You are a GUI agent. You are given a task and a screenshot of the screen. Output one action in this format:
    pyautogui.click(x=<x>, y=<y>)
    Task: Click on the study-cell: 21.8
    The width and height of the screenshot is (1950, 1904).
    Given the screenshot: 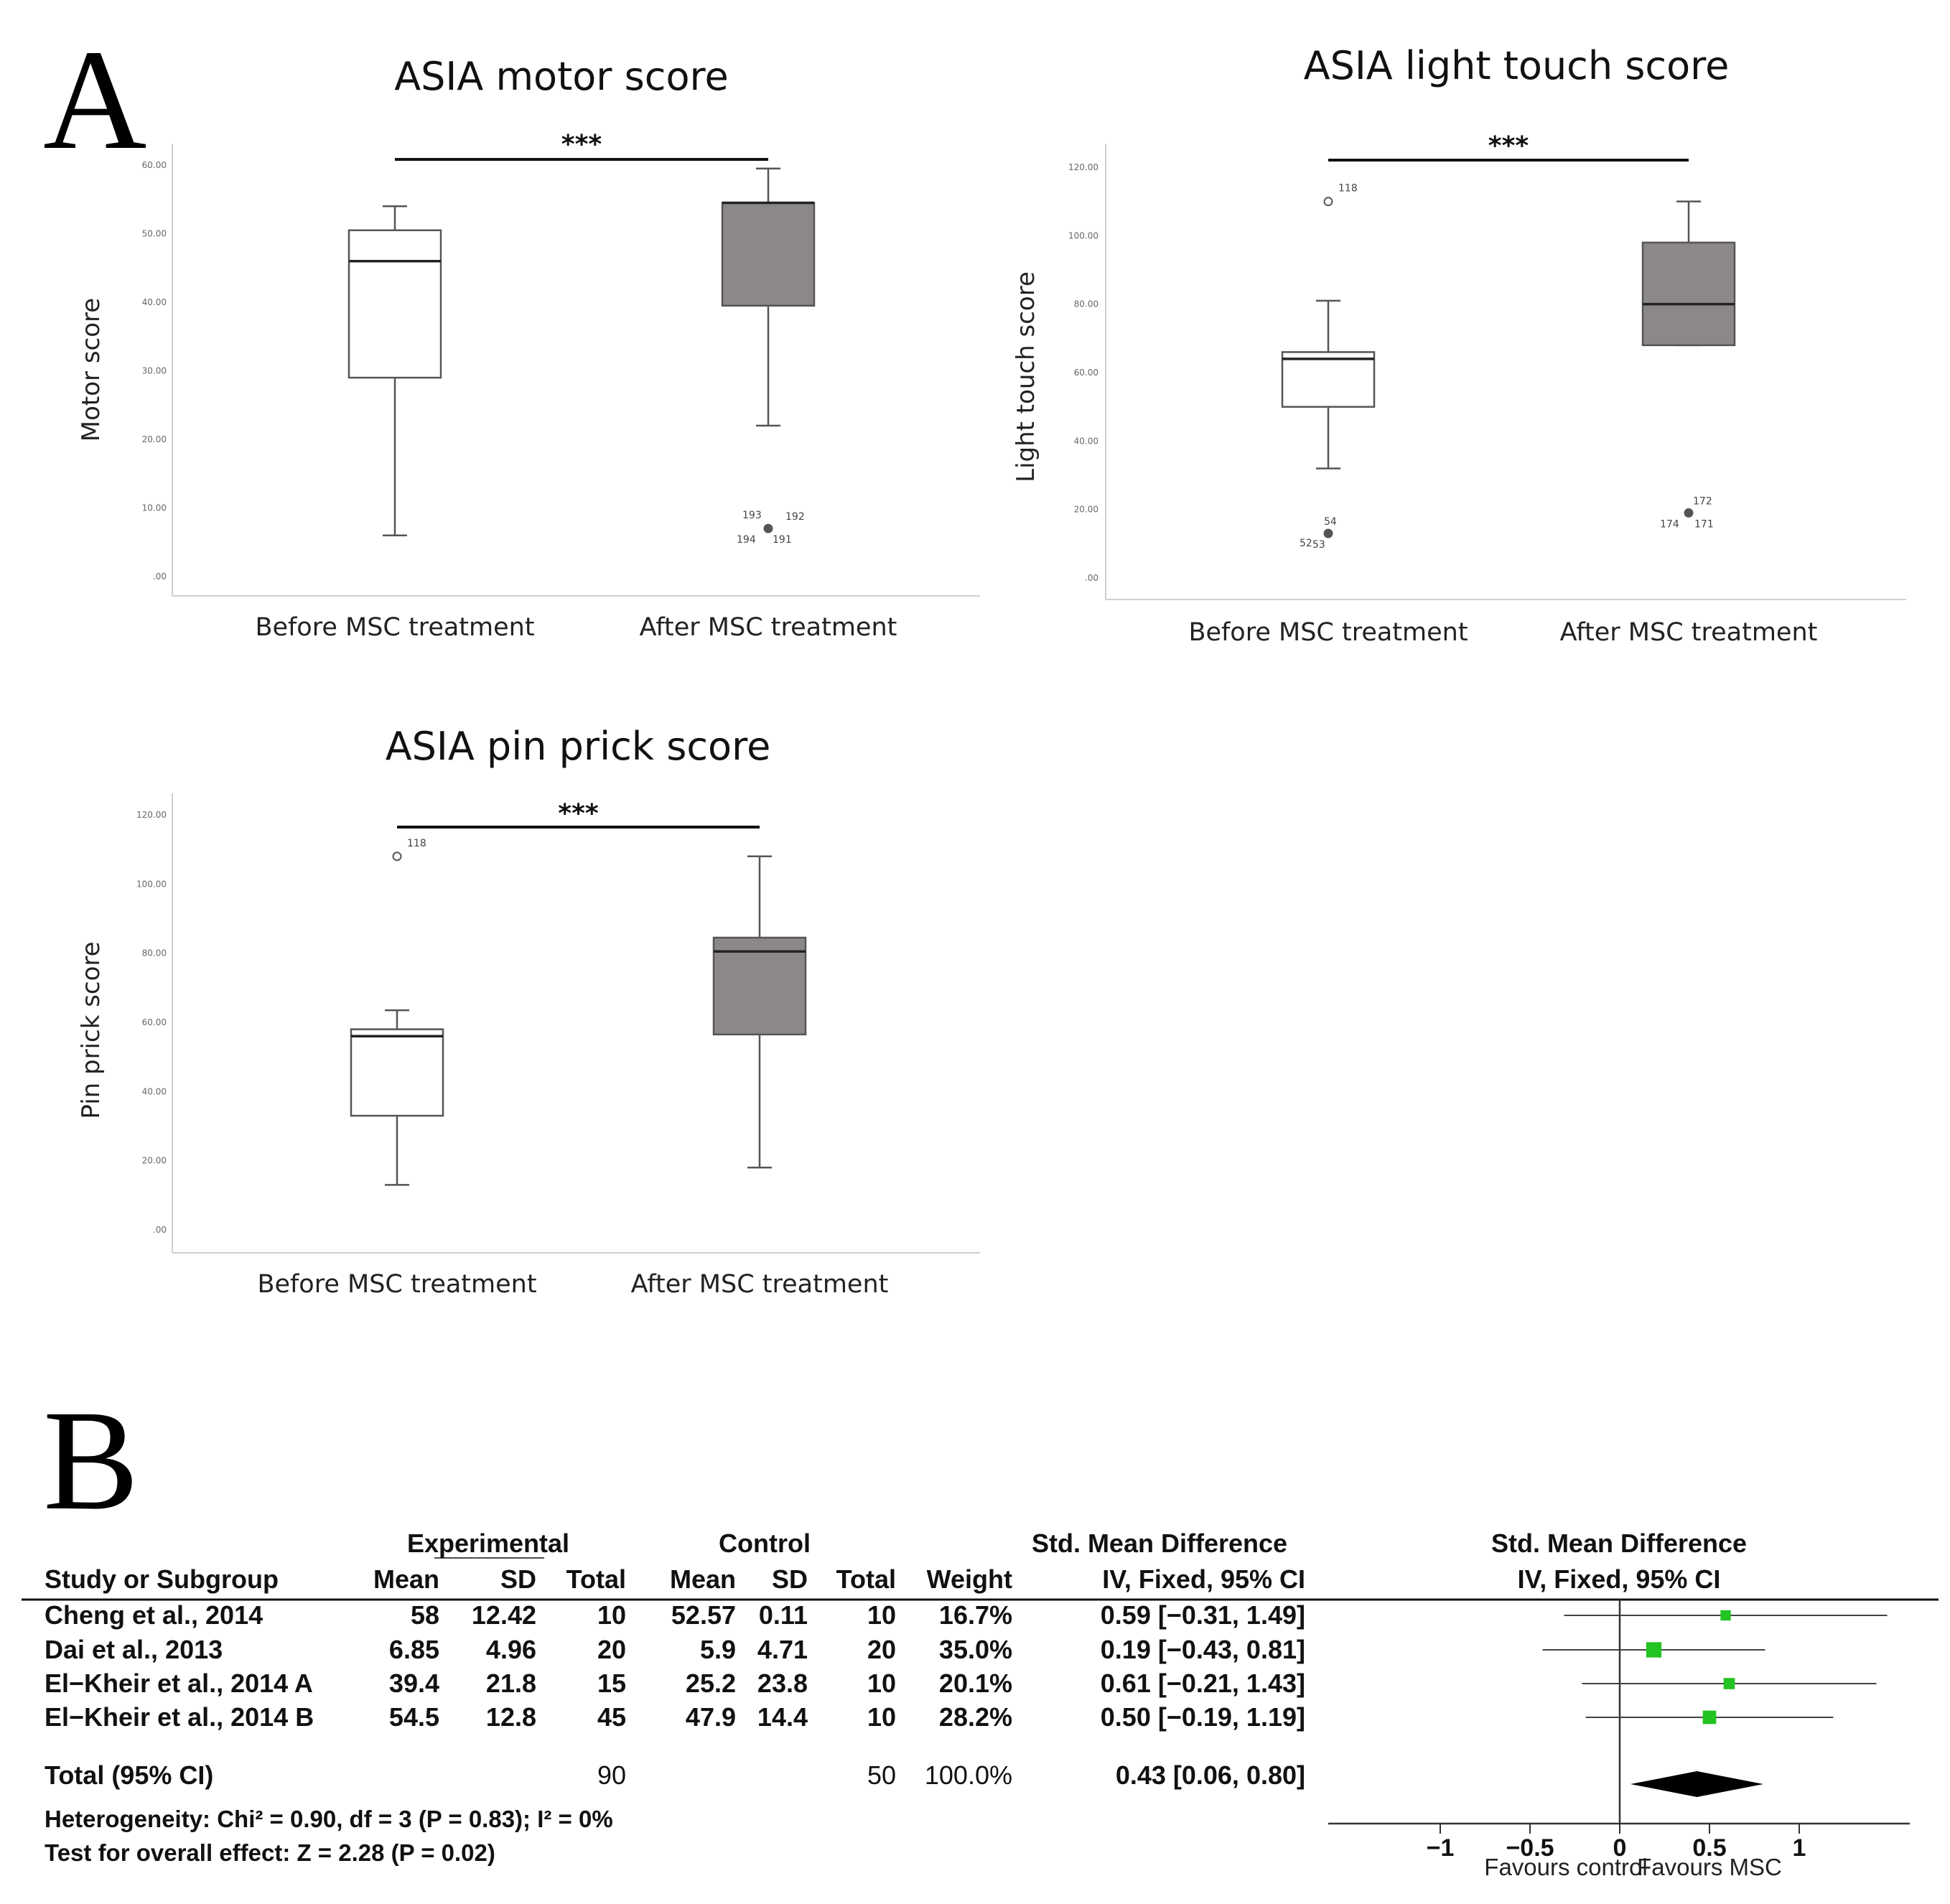 What is the action you would take?
    pyautogui.click(x=511, y=1683)
    